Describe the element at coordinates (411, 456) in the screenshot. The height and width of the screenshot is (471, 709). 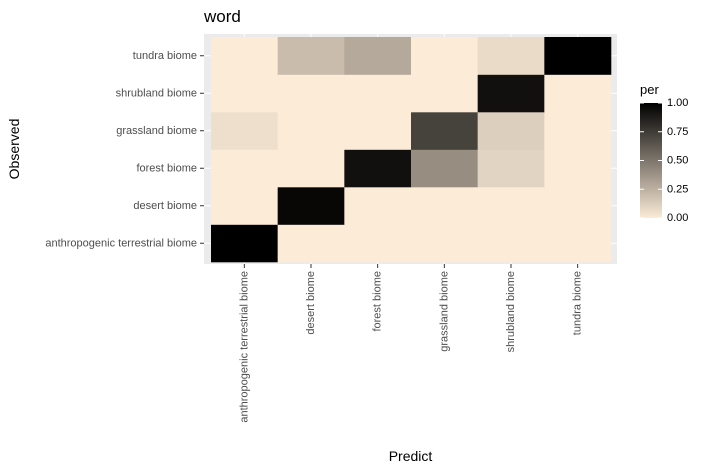
I see `x-axis-title: Predict` at that location.